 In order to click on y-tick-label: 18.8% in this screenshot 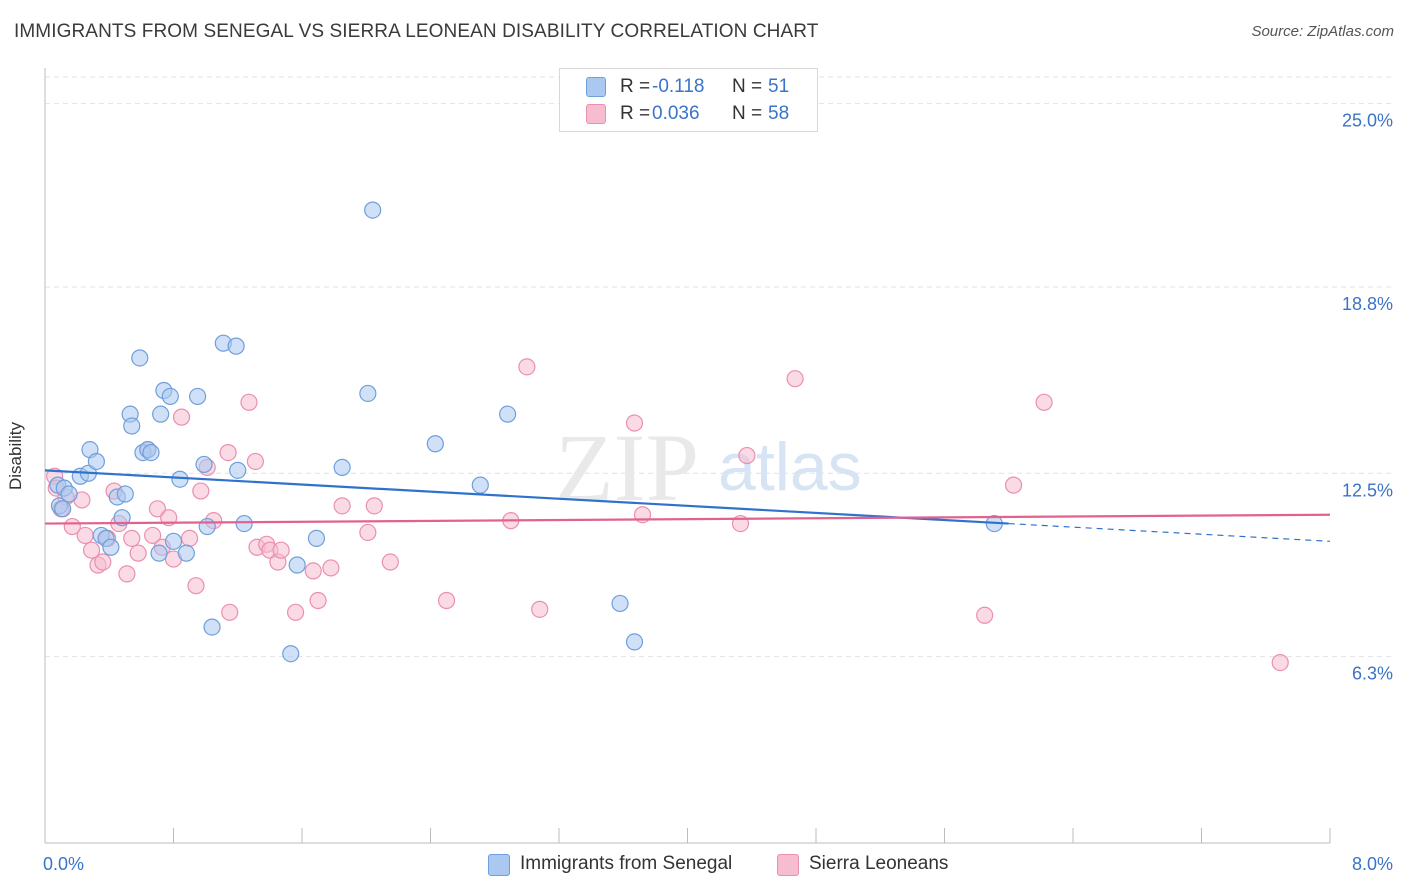, I will do `click(1367, 304)`.